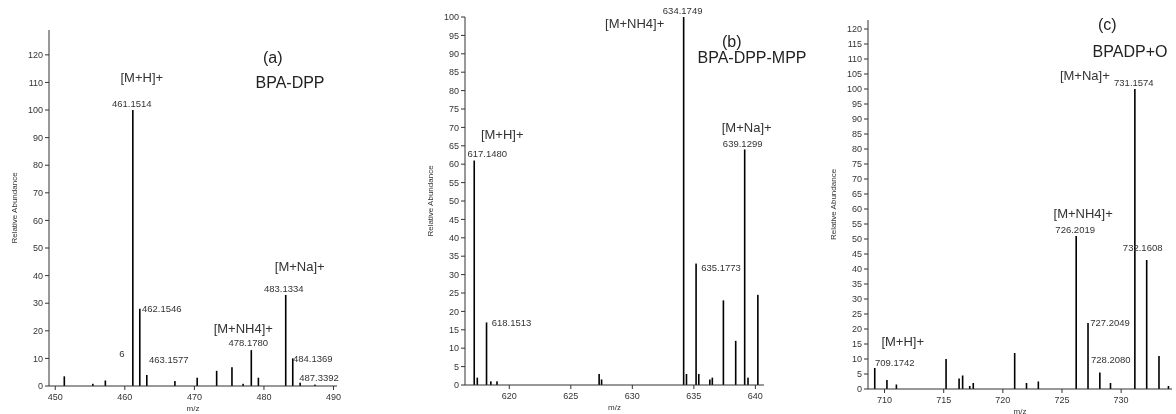  What do you see at coordinates (571, 396) in the screenshot?
I see `x-tick-label: 625` at bounding box center [571, 396].